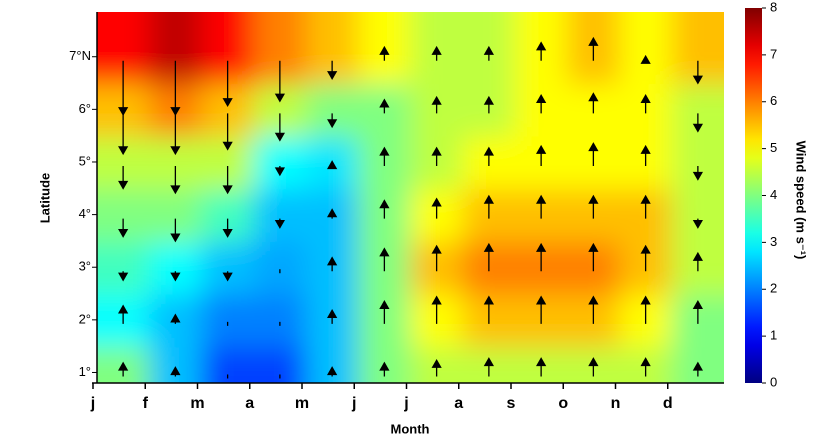  Describe the element at coordinates (85, 318) in the screenshot. I see `y-tick-label: 2°` at that location.